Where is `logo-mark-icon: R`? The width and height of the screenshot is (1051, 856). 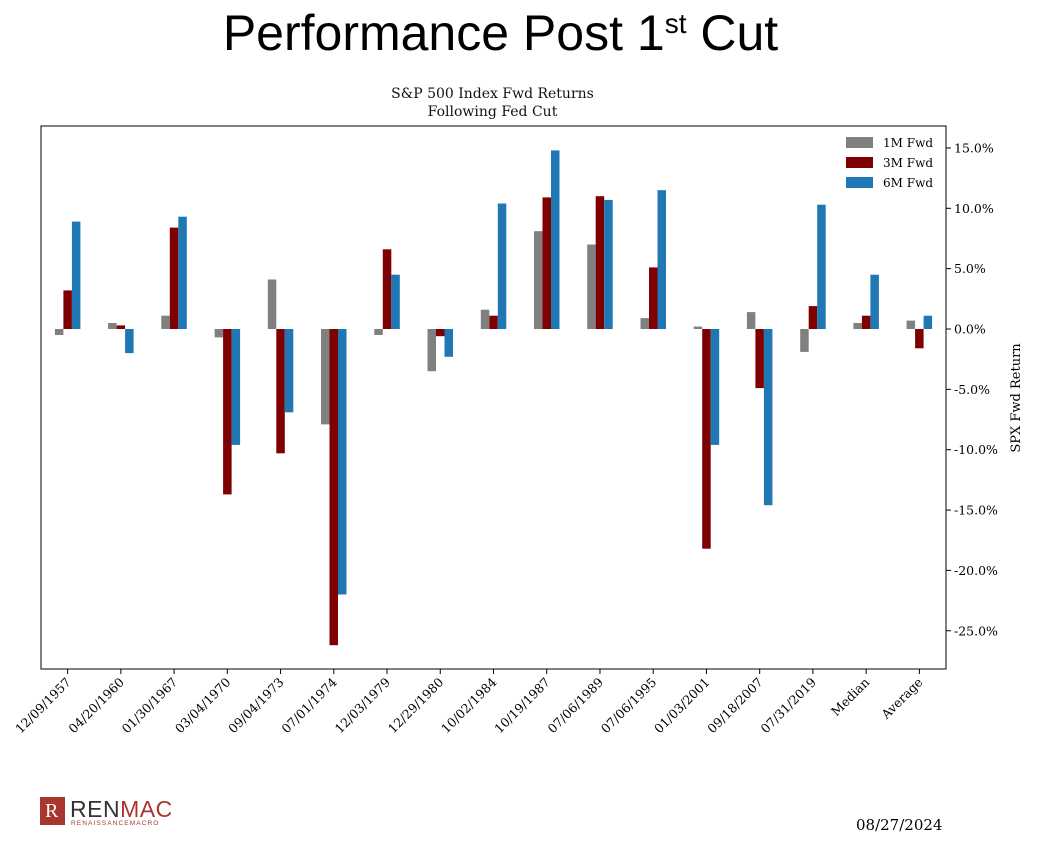 logo-mark-icon: R is located at coordinates (52, 811).